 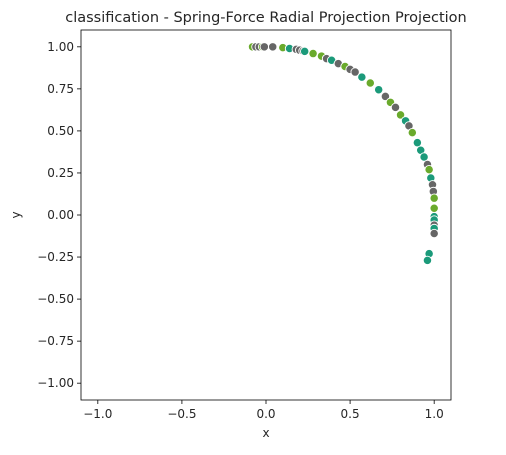 What do you see at coordinates (55, 257) in the screenshot?
I see `y-tick-label: −0.25` at bounding box center [55, 257].